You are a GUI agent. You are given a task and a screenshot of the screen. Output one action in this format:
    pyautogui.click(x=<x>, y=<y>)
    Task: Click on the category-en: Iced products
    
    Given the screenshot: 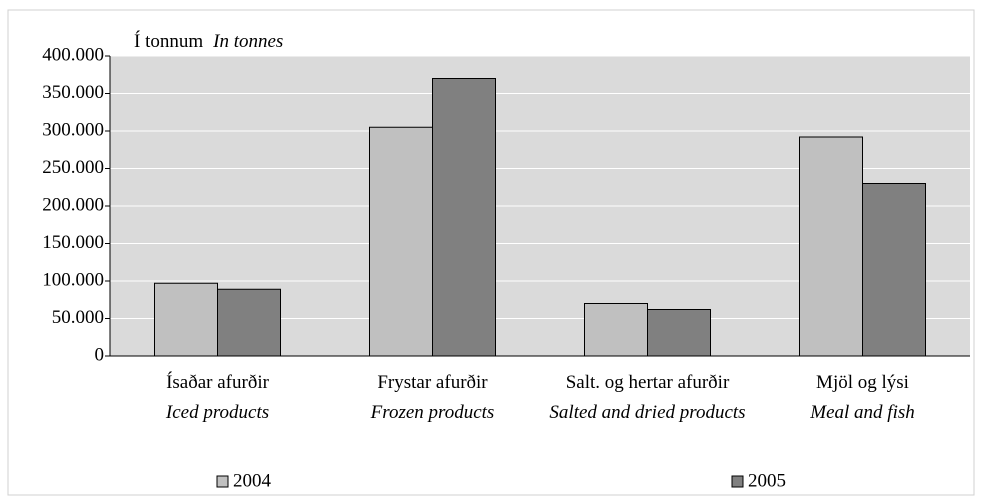 What is the action you would take?
    pyautogui.click(x=217, y=412)
    